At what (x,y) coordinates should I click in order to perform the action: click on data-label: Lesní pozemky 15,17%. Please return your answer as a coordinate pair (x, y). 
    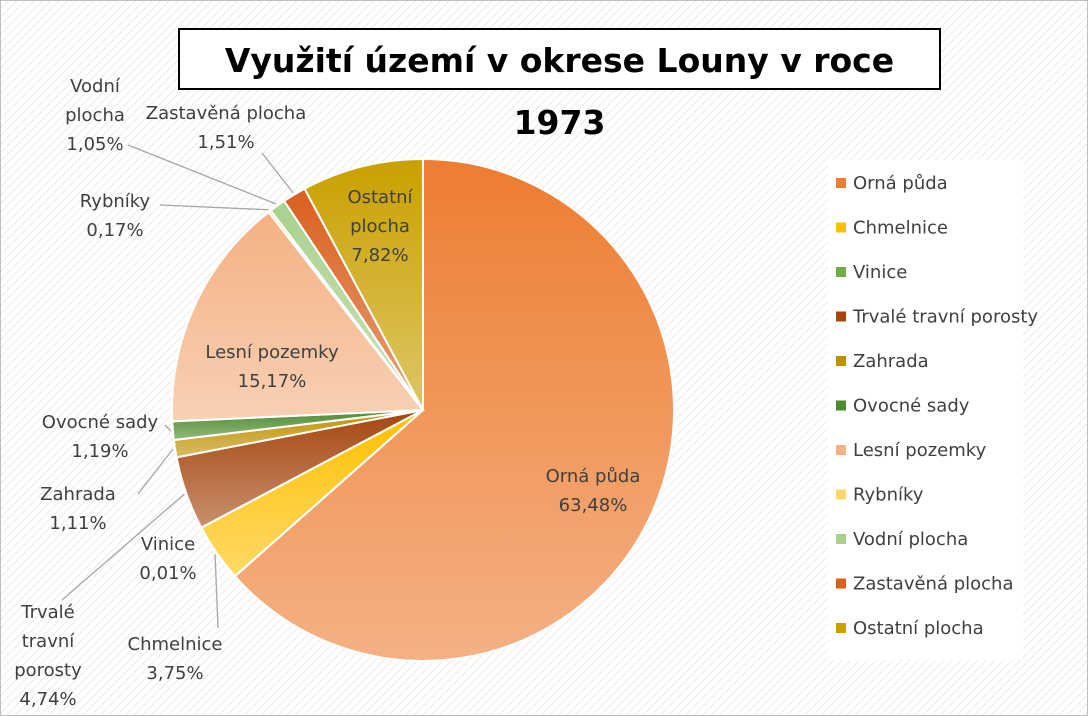
    Looking at the image, I should click on (272, 367).